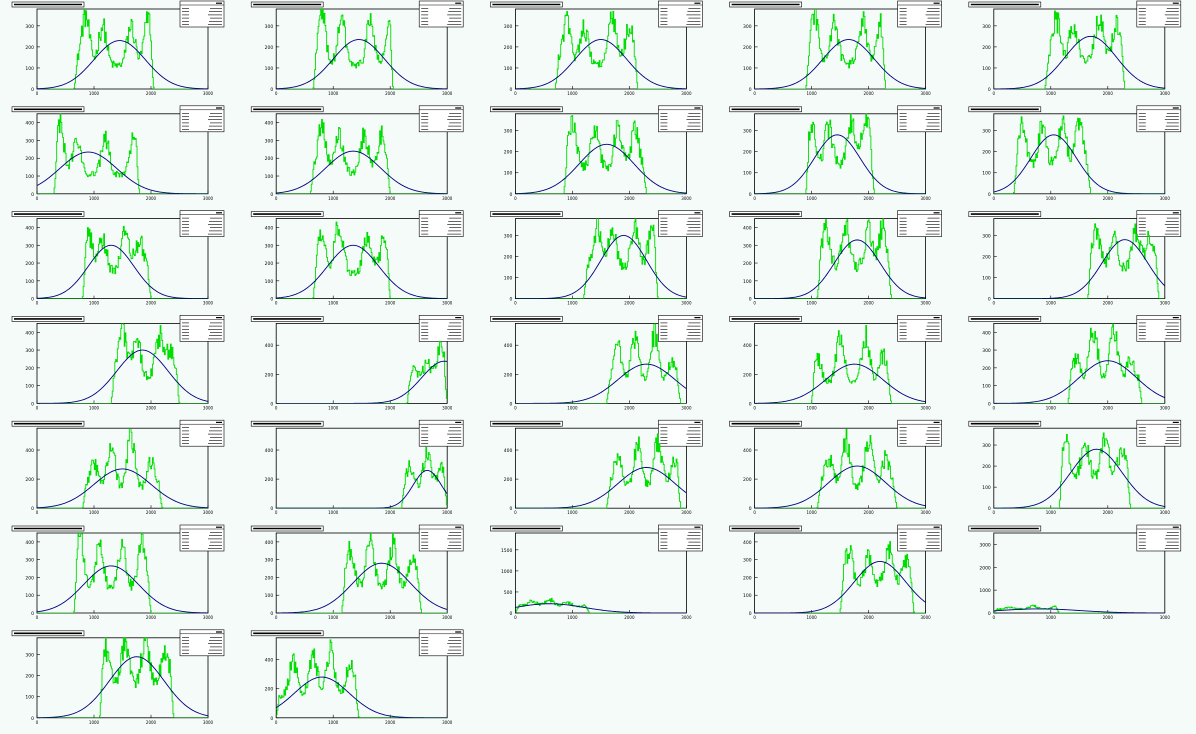 The height and width of the screenshot is (734, 1196). I want to click on histogram-panel: 0 1000 2000 3000 0 1000 2000 3000, so click(1075, 572).